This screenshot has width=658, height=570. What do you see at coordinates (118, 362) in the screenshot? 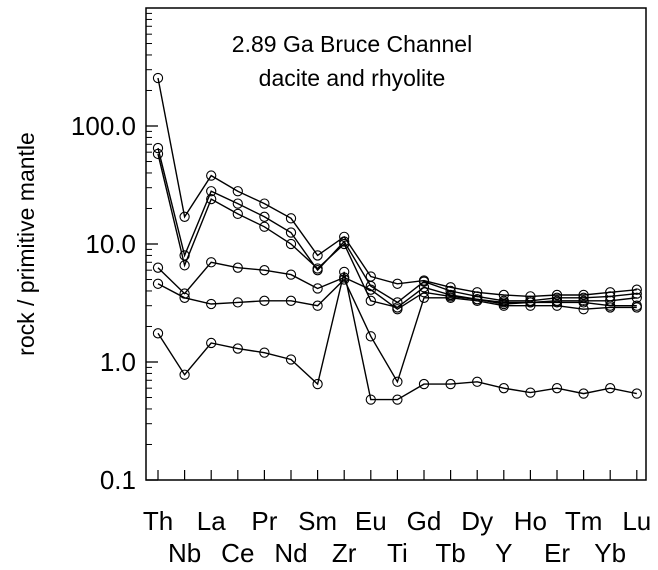
I see `y-tick-label: 1.0` at bounding box center [118, 362].